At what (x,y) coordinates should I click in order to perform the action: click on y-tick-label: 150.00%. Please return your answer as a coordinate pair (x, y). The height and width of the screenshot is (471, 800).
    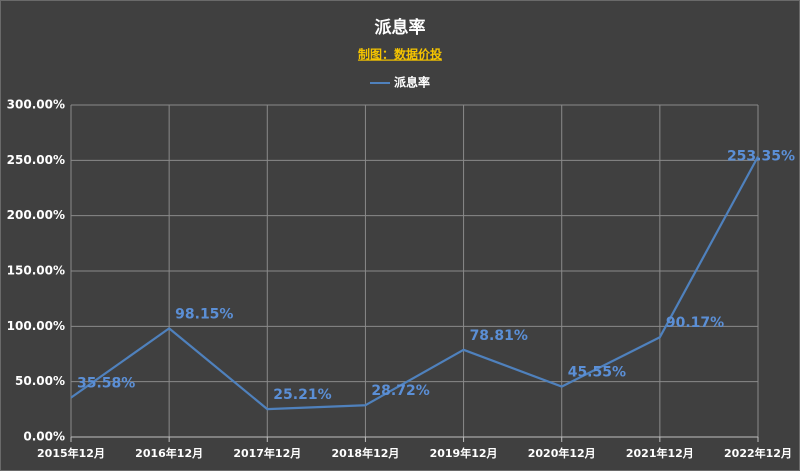
    Looking at the image, I should click on (36, 271).